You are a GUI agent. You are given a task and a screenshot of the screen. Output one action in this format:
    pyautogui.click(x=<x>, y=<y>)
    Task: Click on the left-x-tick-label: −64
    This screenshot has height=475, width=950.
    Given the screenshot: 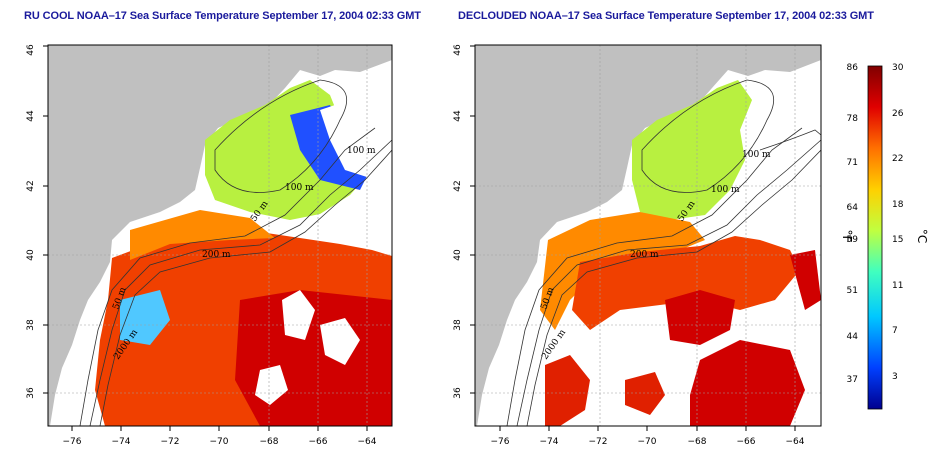 What is the action you would take?
    pyautogui.click(x=367, y=442)
    